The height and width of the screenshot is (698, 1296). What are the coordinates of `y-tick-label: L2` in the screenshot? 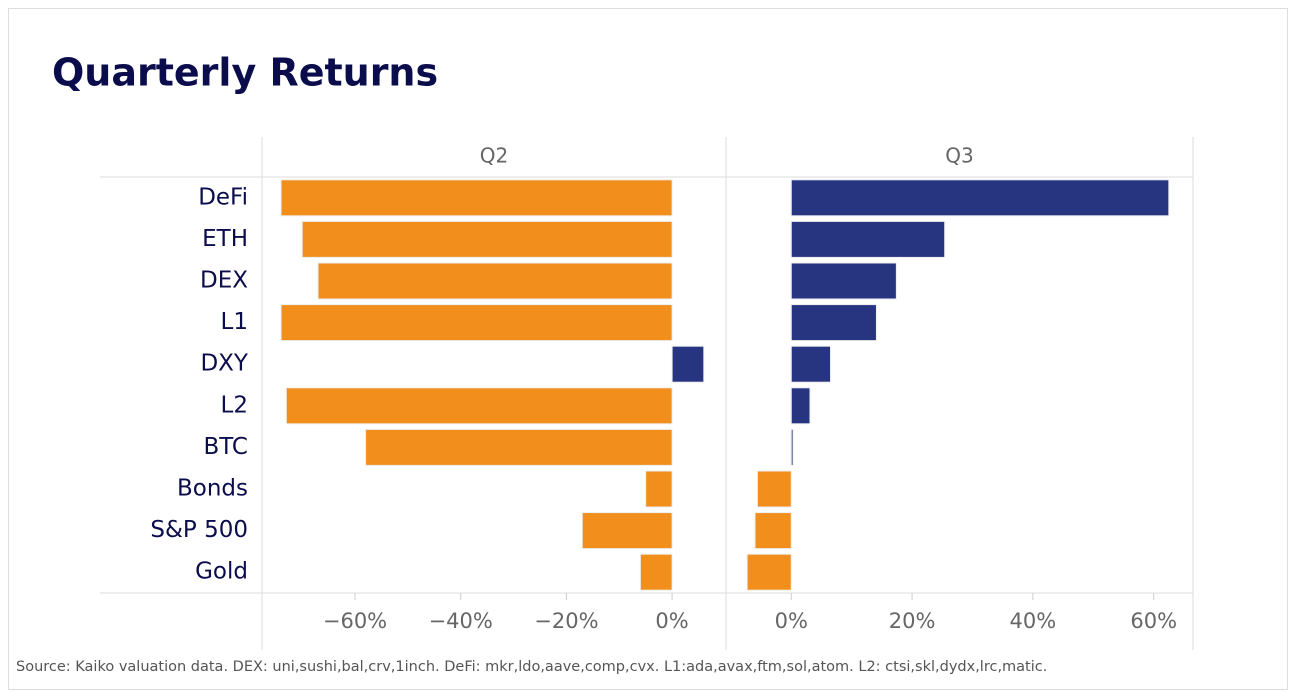 It's located at (234, 405).